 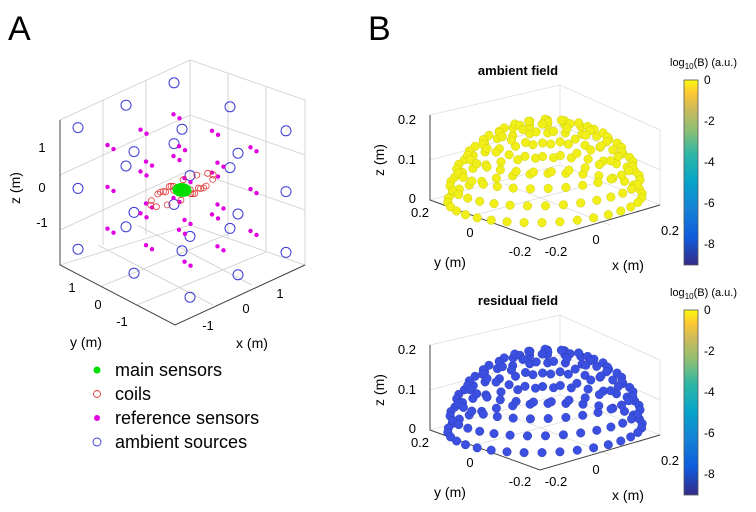 What do you see at coordinates (709, 351) in the screenshot?
I see `b-bot-cb-tick-m2: -2` at bounding box center [709, 351].